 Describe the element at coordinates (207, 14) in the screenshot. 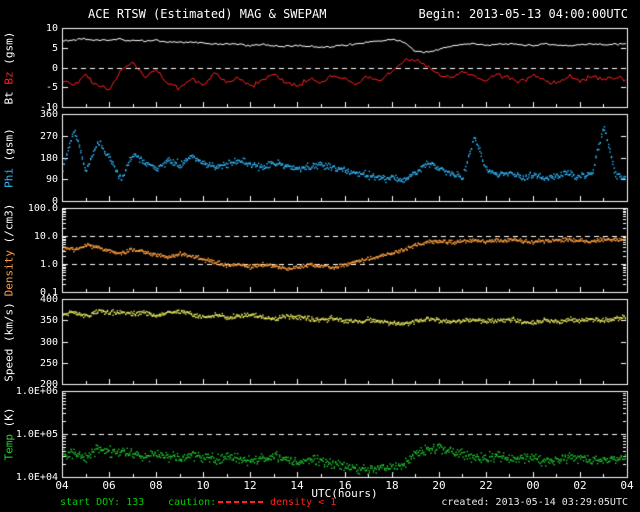

I see `plot-title: ACE RTSW (Estimated) MAG & SWEPAM` at that location.